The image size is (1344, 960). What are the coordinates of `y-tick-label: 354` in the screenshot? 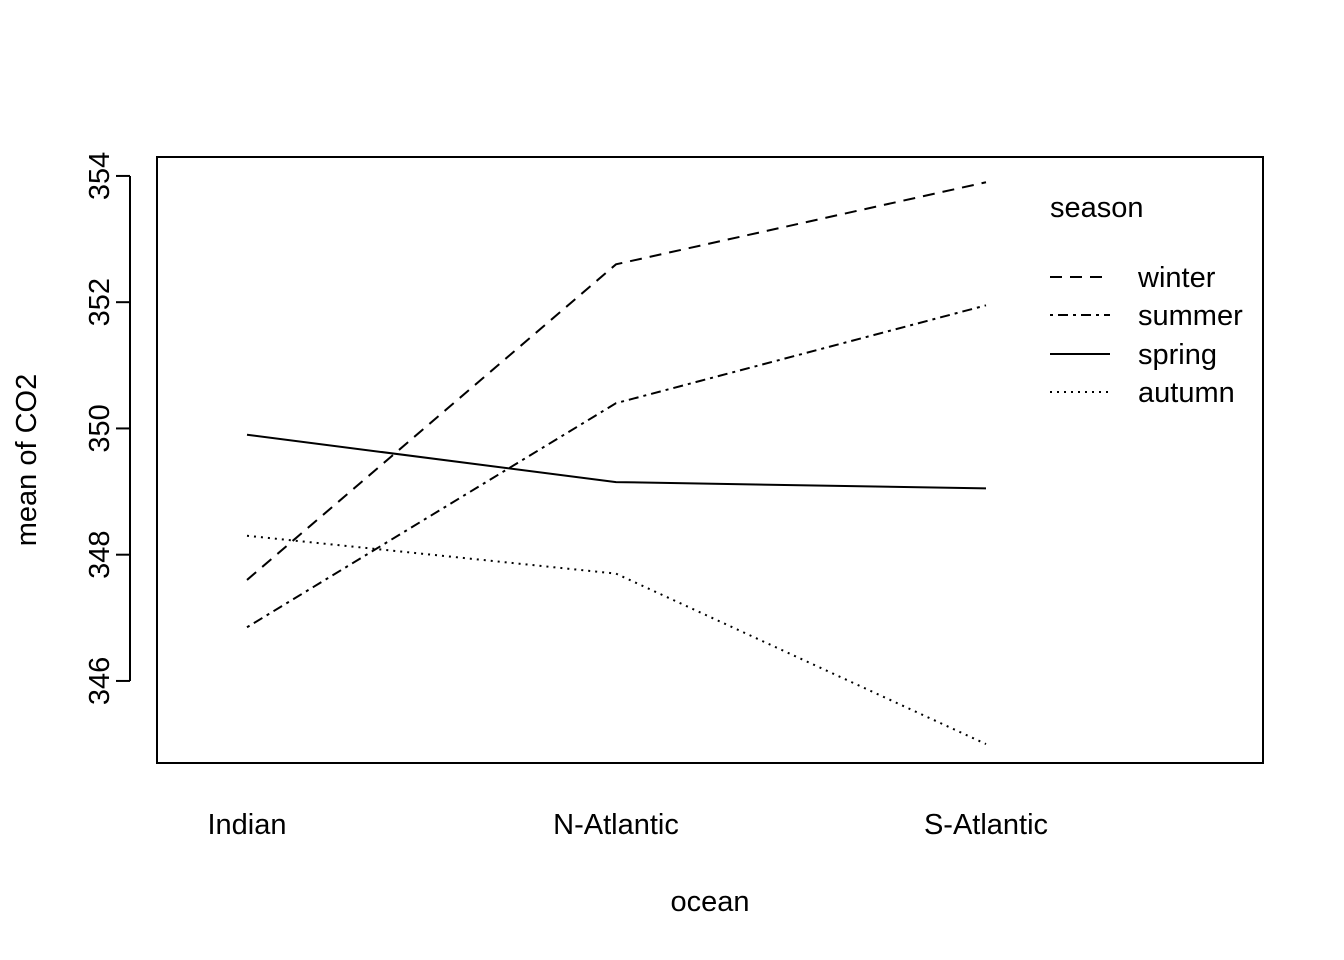 It's located at (100, 176).